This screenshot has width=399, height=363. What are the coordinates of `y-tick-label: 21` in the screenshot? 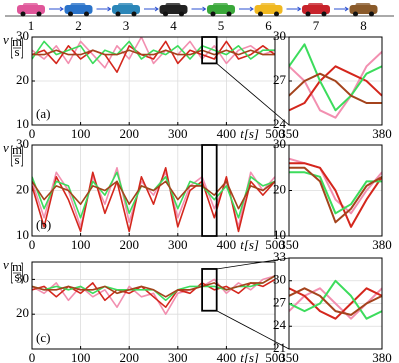 It's located at (279, 347).